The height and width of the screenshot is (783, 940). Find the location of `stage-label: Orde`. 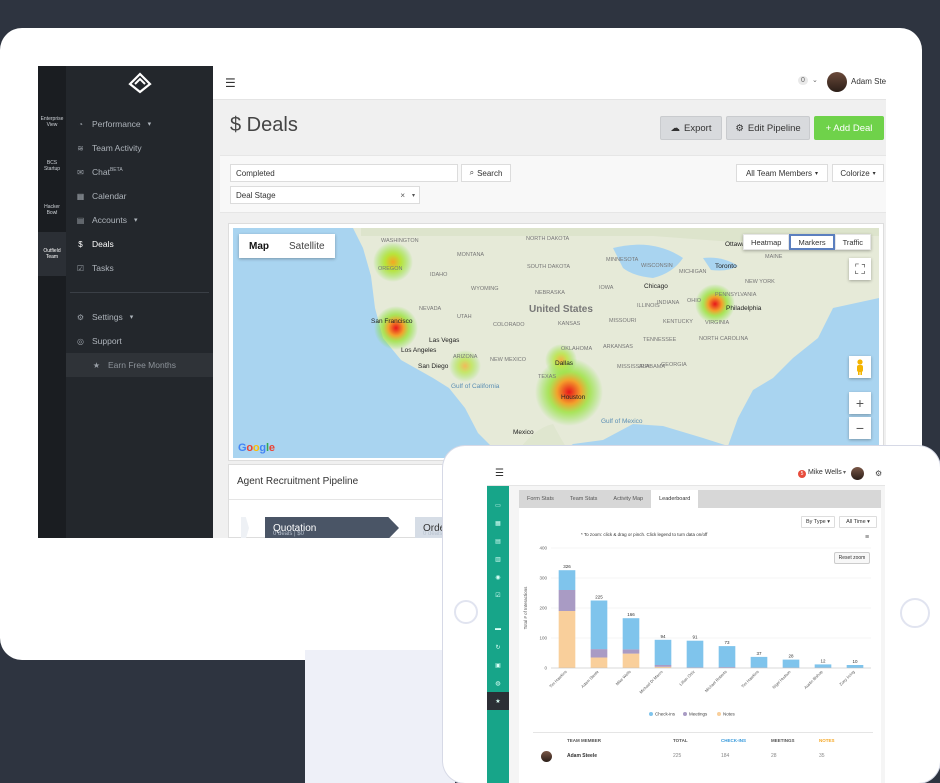

stage-label: Orde is located at coordinates (434, 528).